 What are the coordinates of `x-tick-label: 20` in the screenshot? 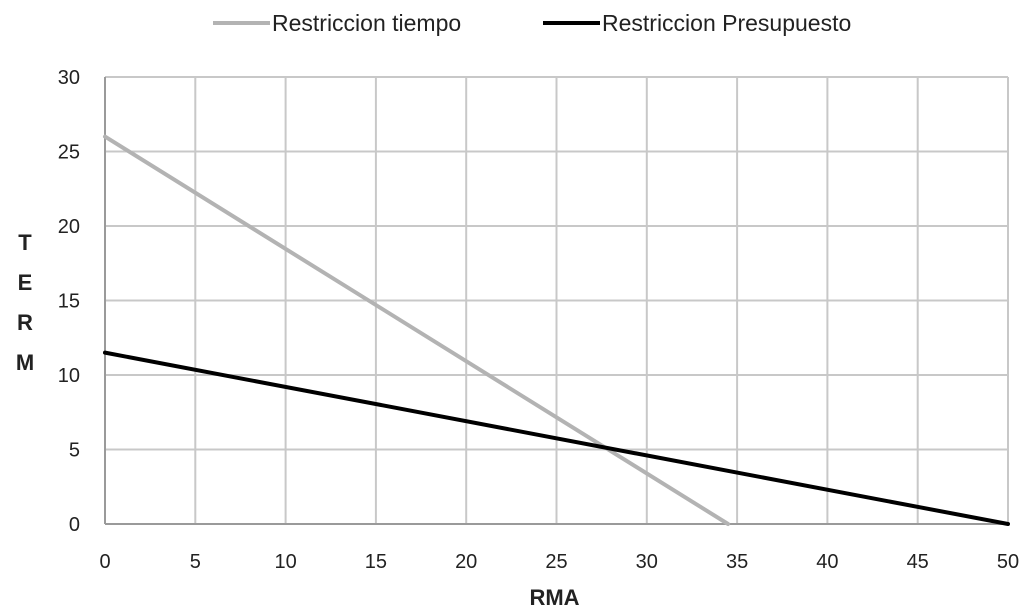 It's located at (466, 562).